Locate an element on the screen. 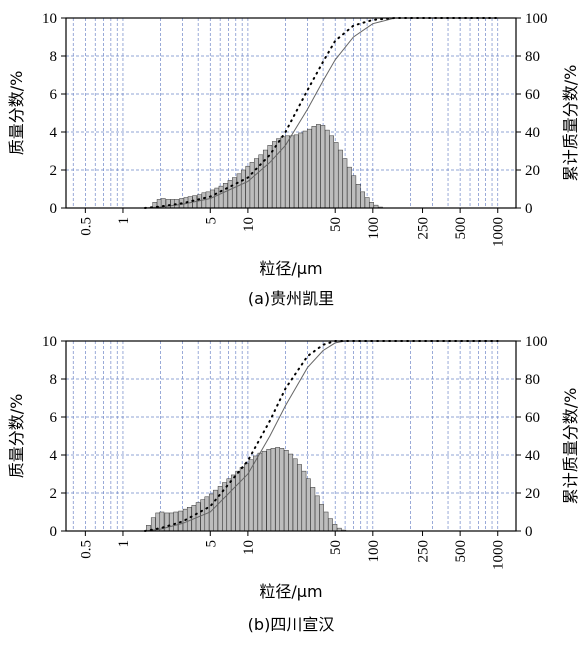 The width and height of the screenshot is (586, 646). y-right-tick-label: 20 is located at coordinates (532, 171).